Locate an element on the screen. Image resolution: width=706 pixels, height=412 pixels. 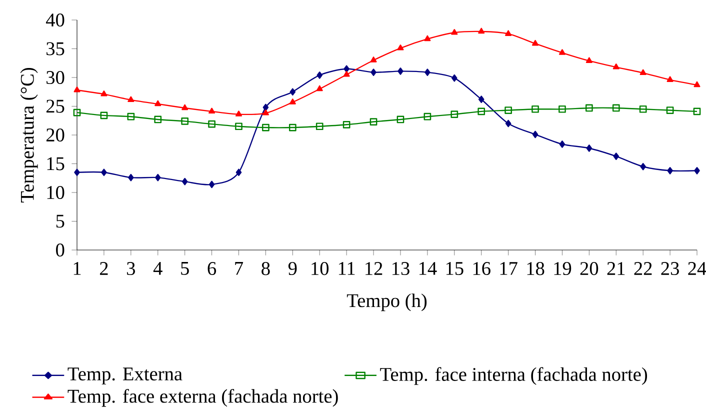
x-tick-label: 23 is located at coordinates (670, 269).